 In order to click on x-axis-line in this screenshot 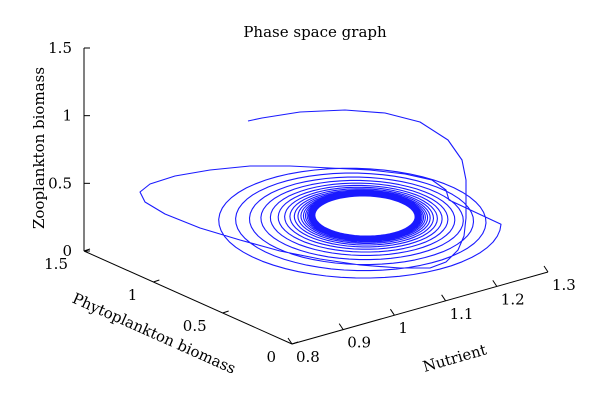, I will do `click(420, 308)`.